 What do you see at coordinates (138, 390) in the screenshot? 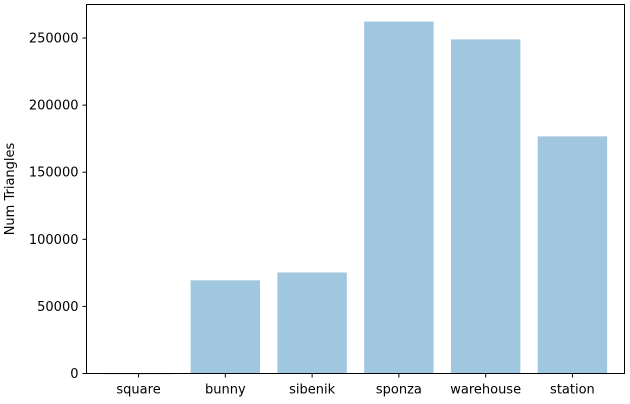
I see `x-tick-label: square` at bounding box center [138, 390].